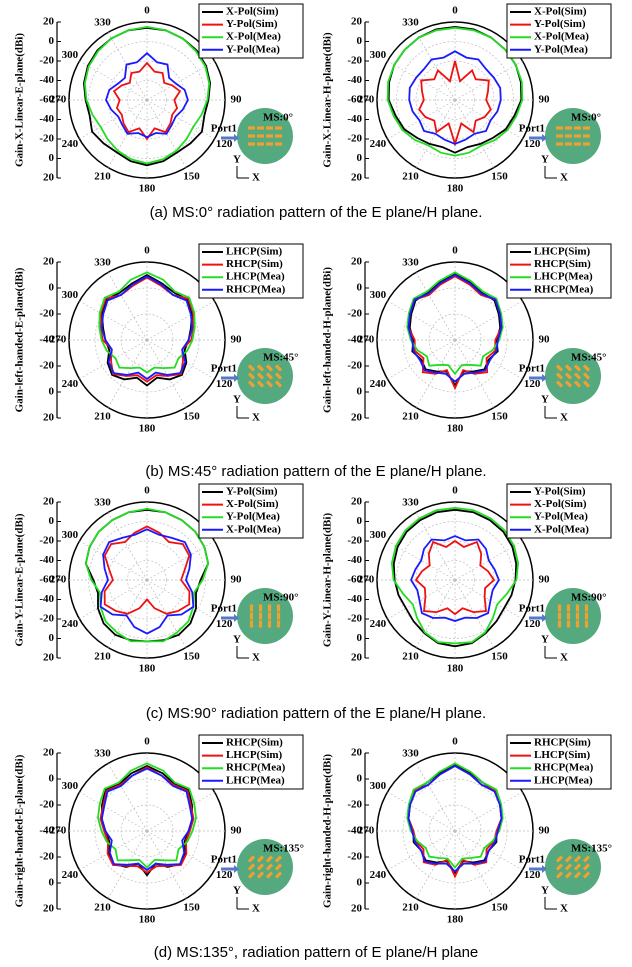 The image size is (632, 967). Describe the element at coordinates (499, 908) in the screenshot. I see `angle-label: 150` at that location.